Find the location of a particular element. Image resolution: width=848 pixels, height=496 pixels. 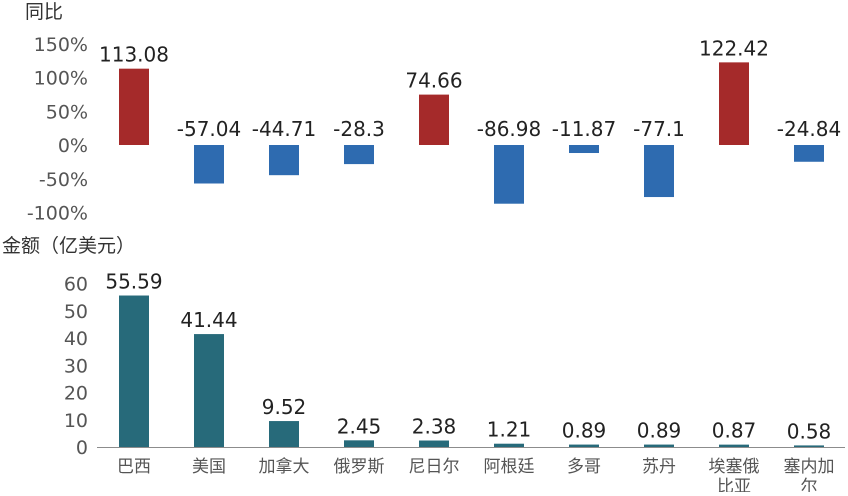

yoy-y-tick-label: 100% is located at coordinates (61, 79).